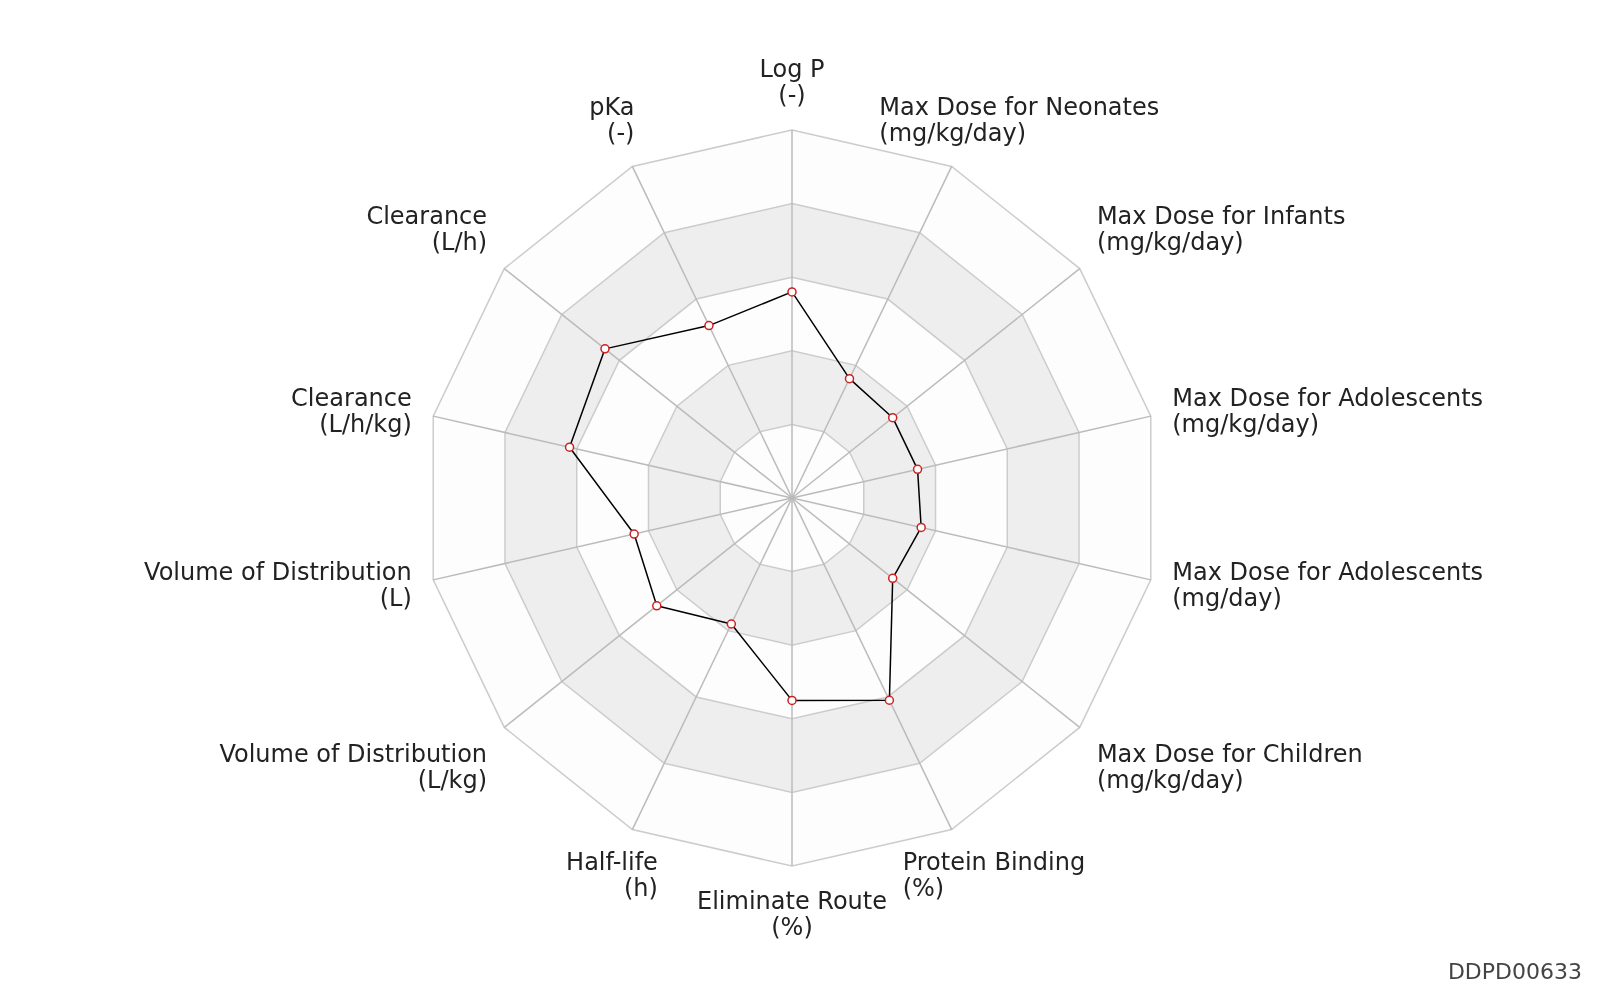  Describe the element at coordinates (353, 766) in the screenshot. I see `spoke-label: Volume of Distribution (L/kg)` at that location.